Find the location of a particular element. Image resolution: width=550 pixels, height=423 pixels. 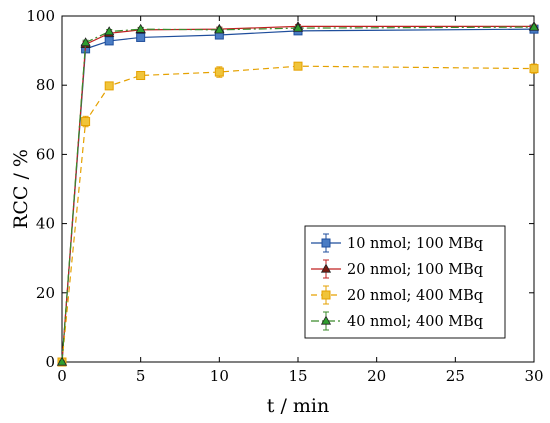

legend-label: 20 nmol; 100 MBq is located at coordinates (415, 270).